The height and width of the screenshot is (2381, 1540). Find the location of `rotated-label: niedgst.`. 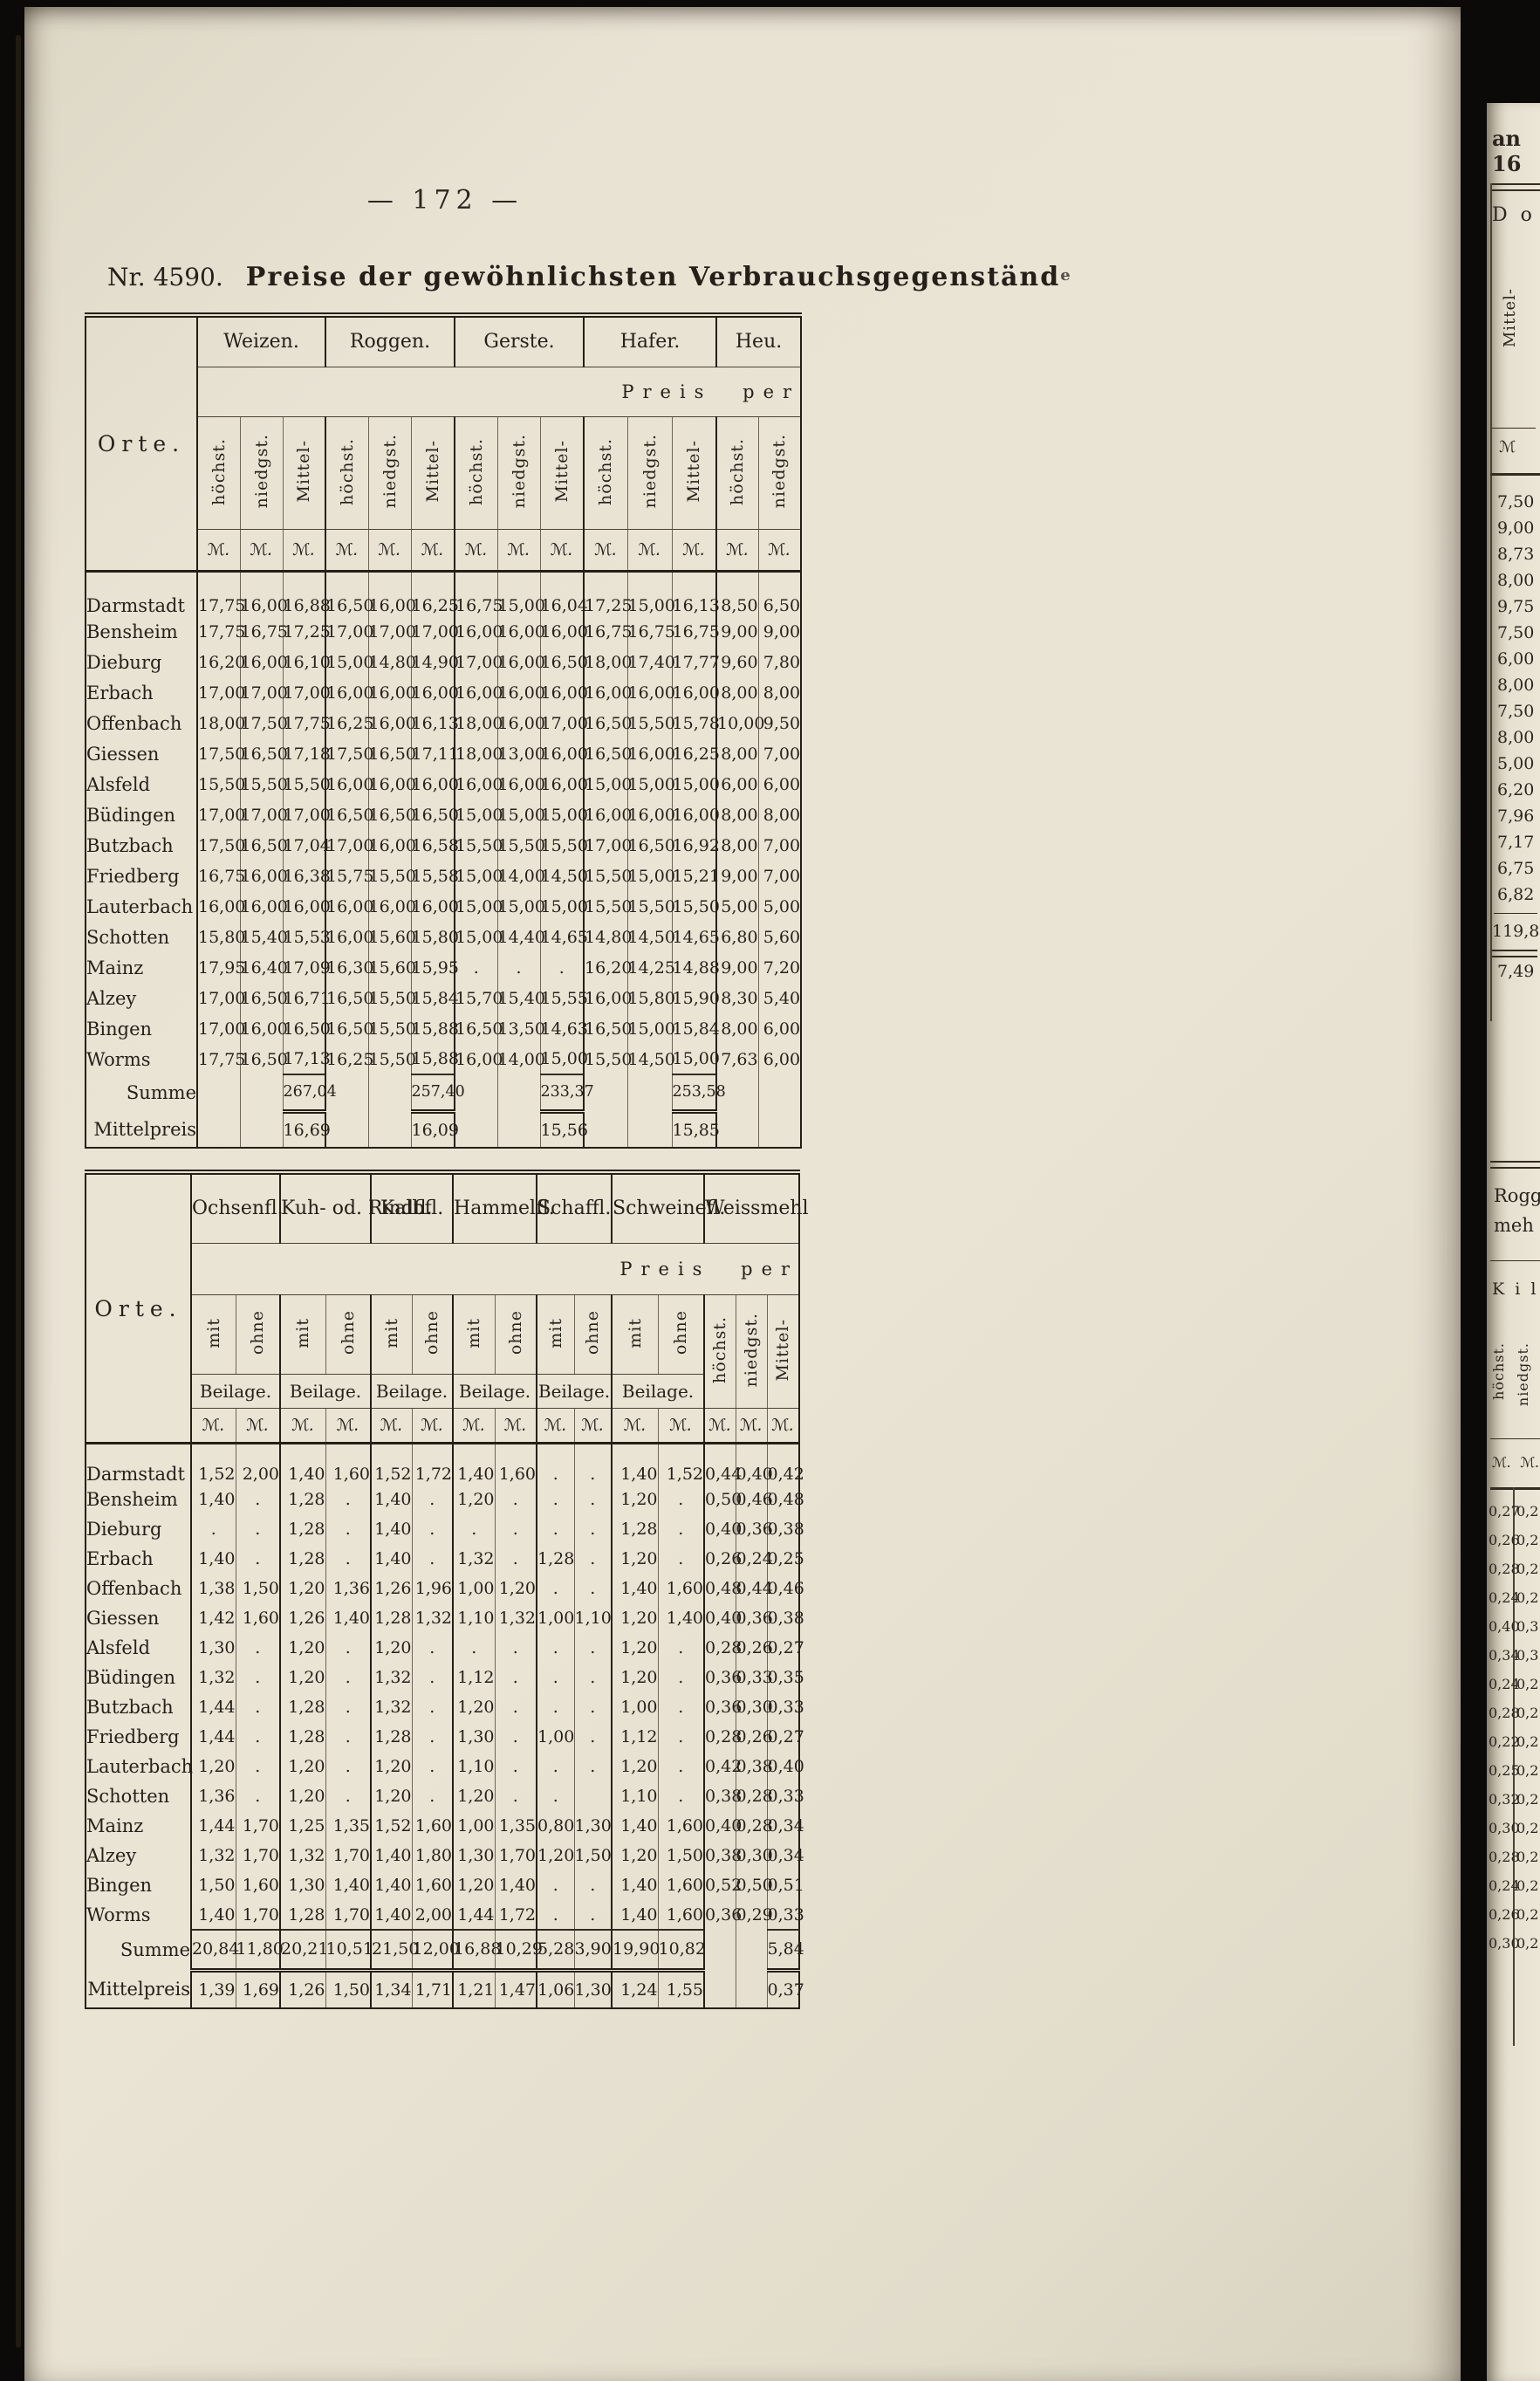

rotated-label: niedgst. is located at coordinates (752, 1350).